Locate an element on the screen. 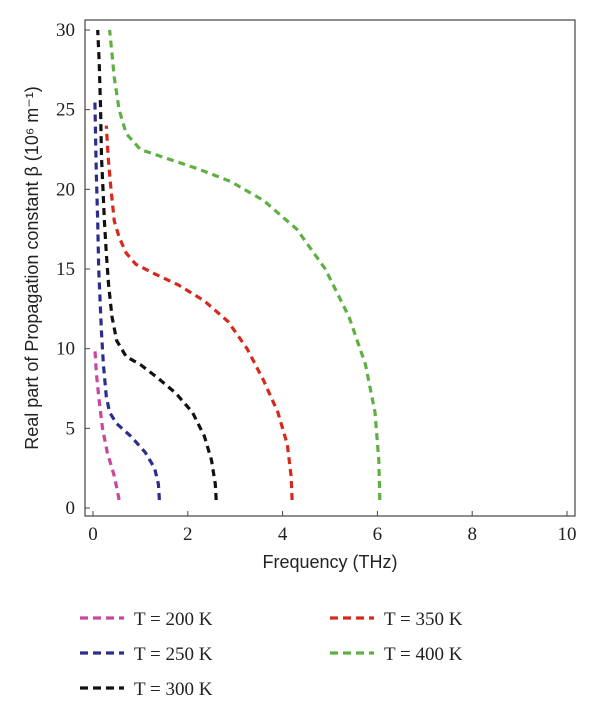  x-tick-label: 0 is located at coordinates (93, 534).